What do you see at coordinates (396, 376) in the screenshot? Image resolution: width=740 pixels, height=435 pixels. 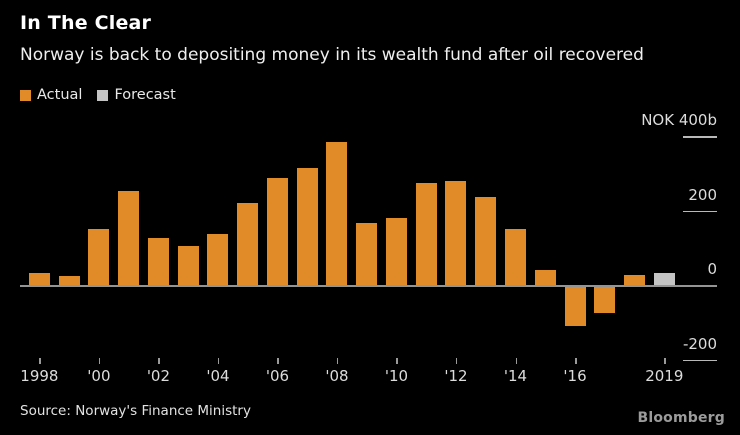 I see `x-axis-label: '10` at bounding box center [396, 376].